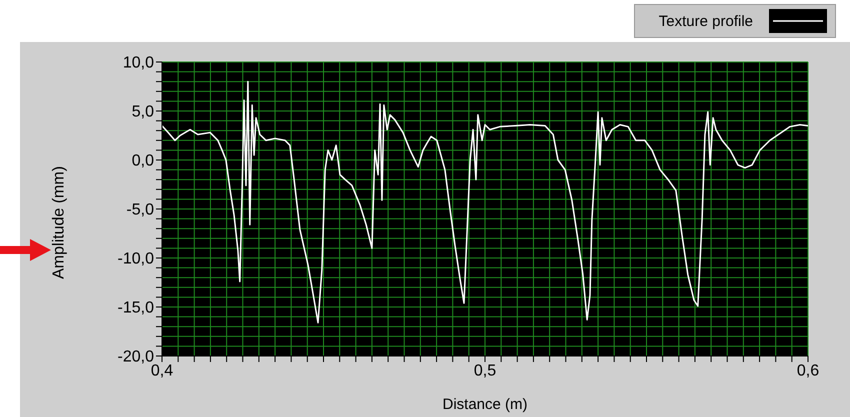  I want to click on y-tick-label: 10,0, so click(138, 63).